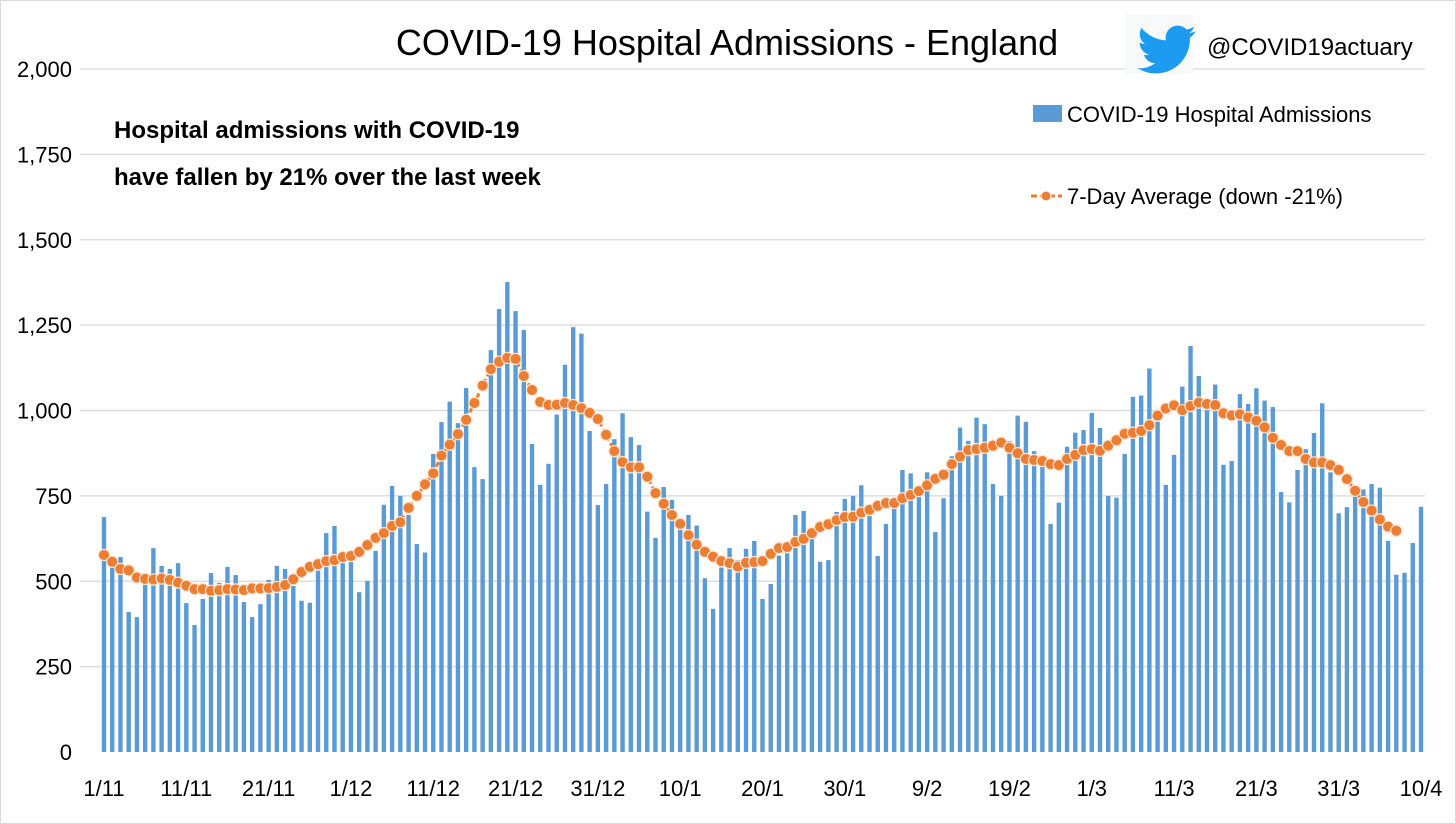 This screenshot has width=1456, height=824. Describe the element at coordinates (433, 788) in the screenshot. I see `x-tick-label: 11/12` at that location.